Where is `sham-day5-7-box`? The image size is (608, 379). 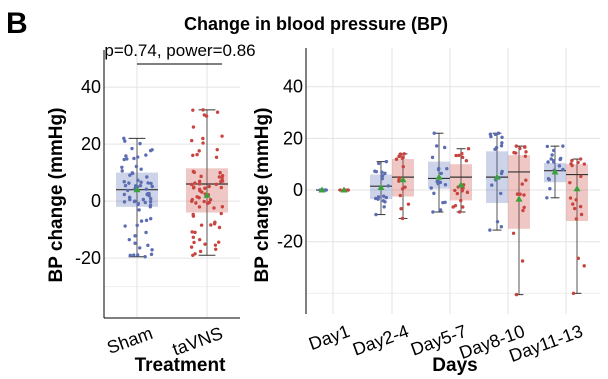
sham-day5-7-box is located at coordinates (439, 172).